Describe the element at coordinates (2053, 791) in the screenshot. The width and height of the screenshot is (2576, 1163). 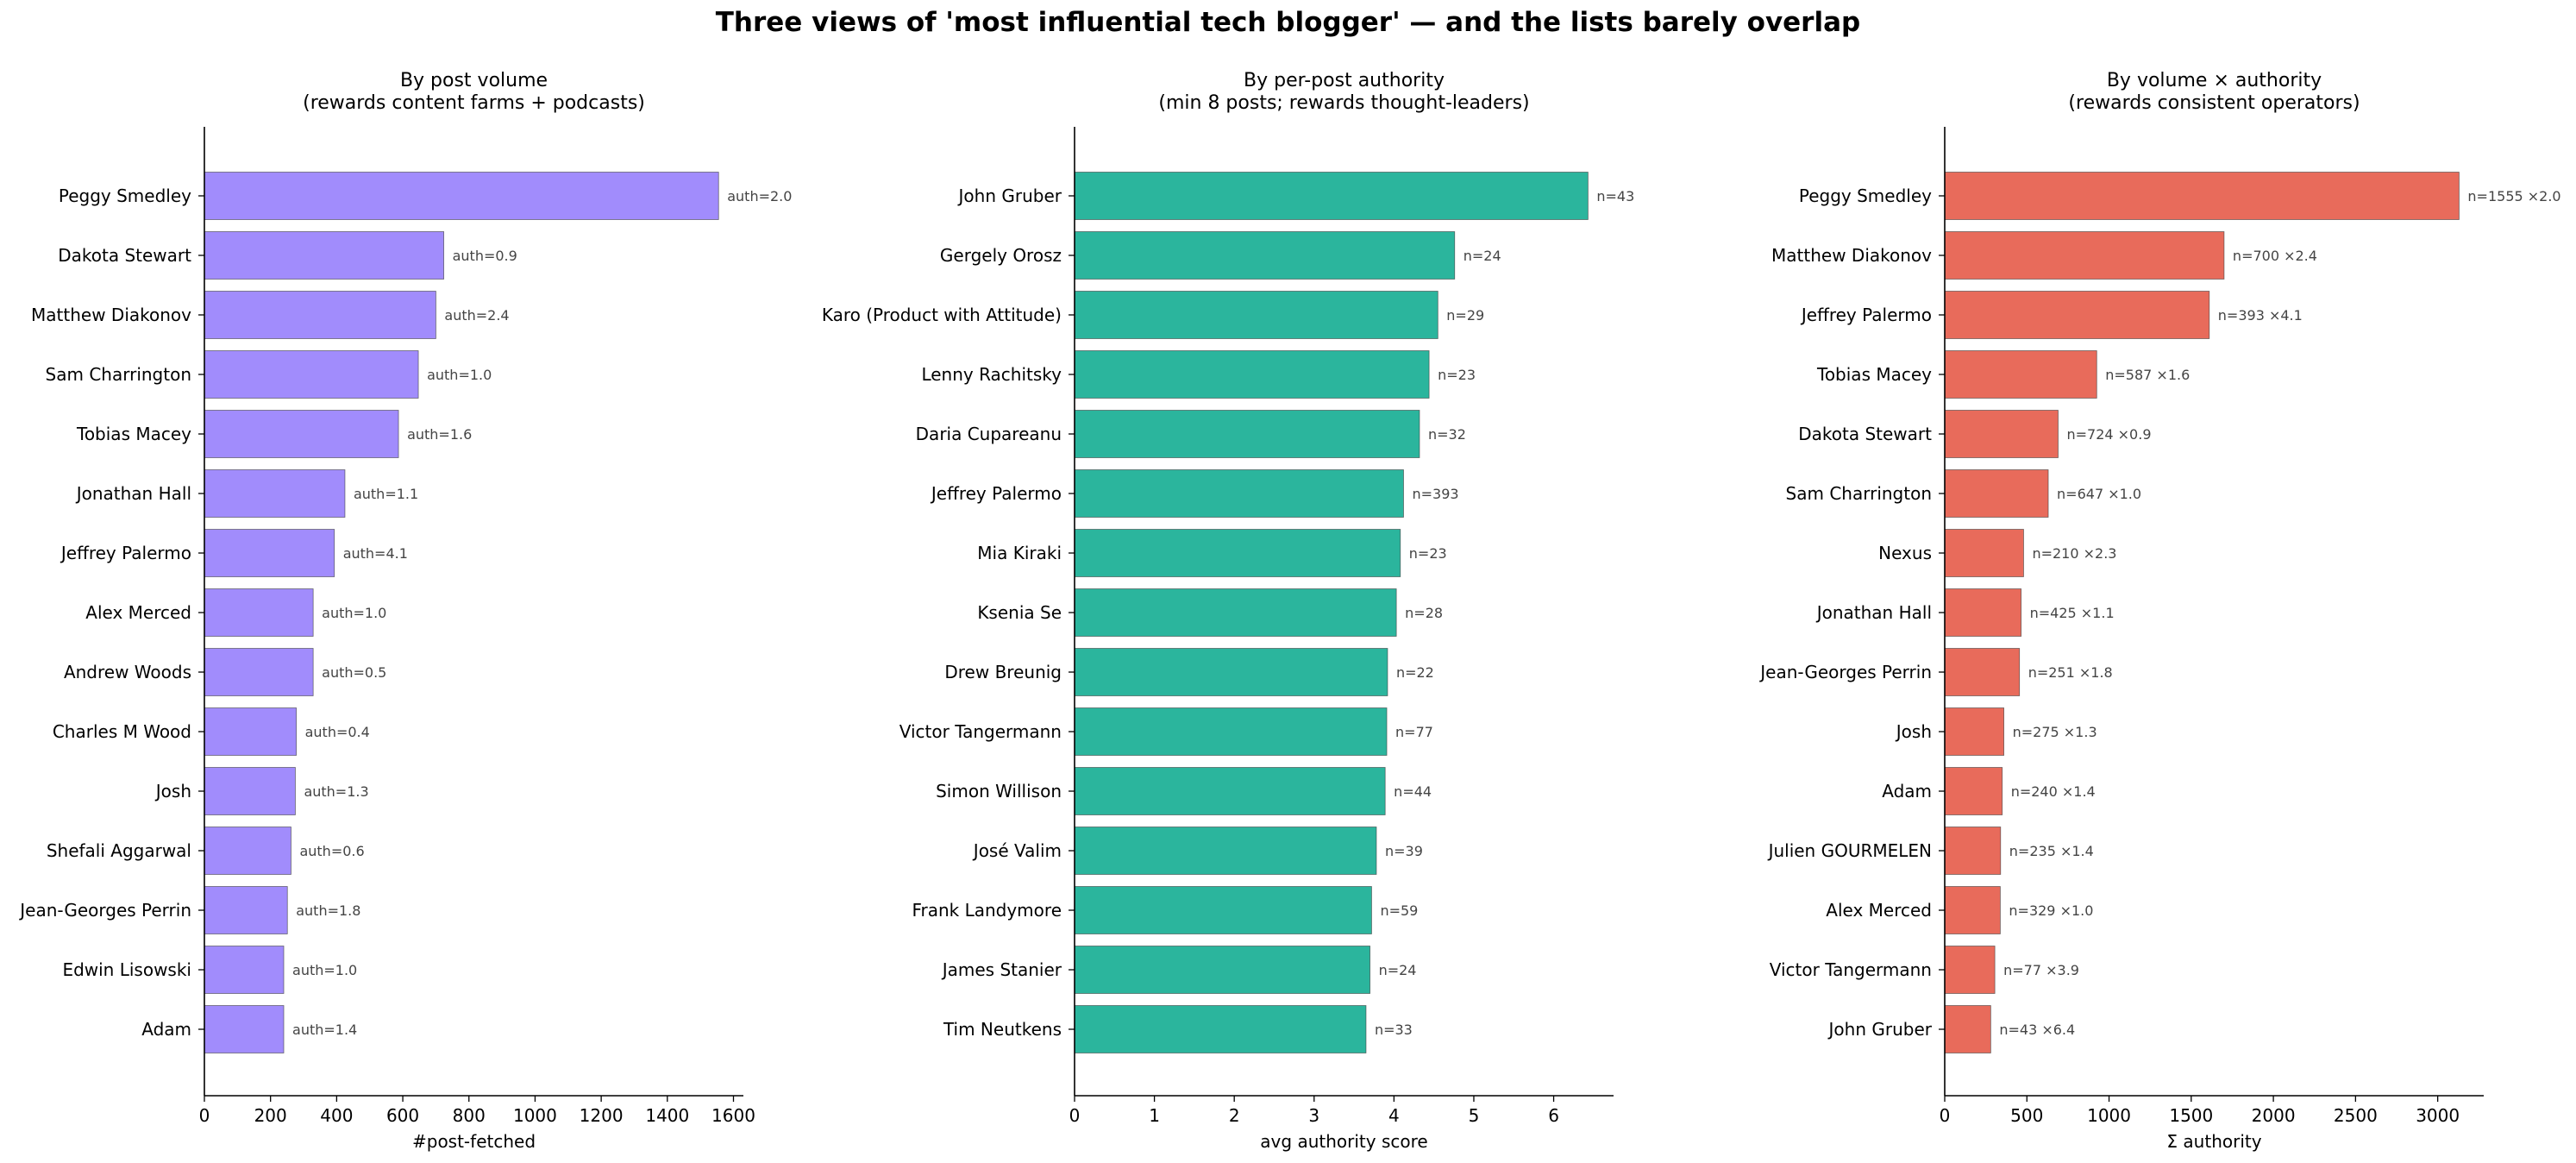
I see `chart-2-bar-annotation: n=240 ×1.4` at that location.